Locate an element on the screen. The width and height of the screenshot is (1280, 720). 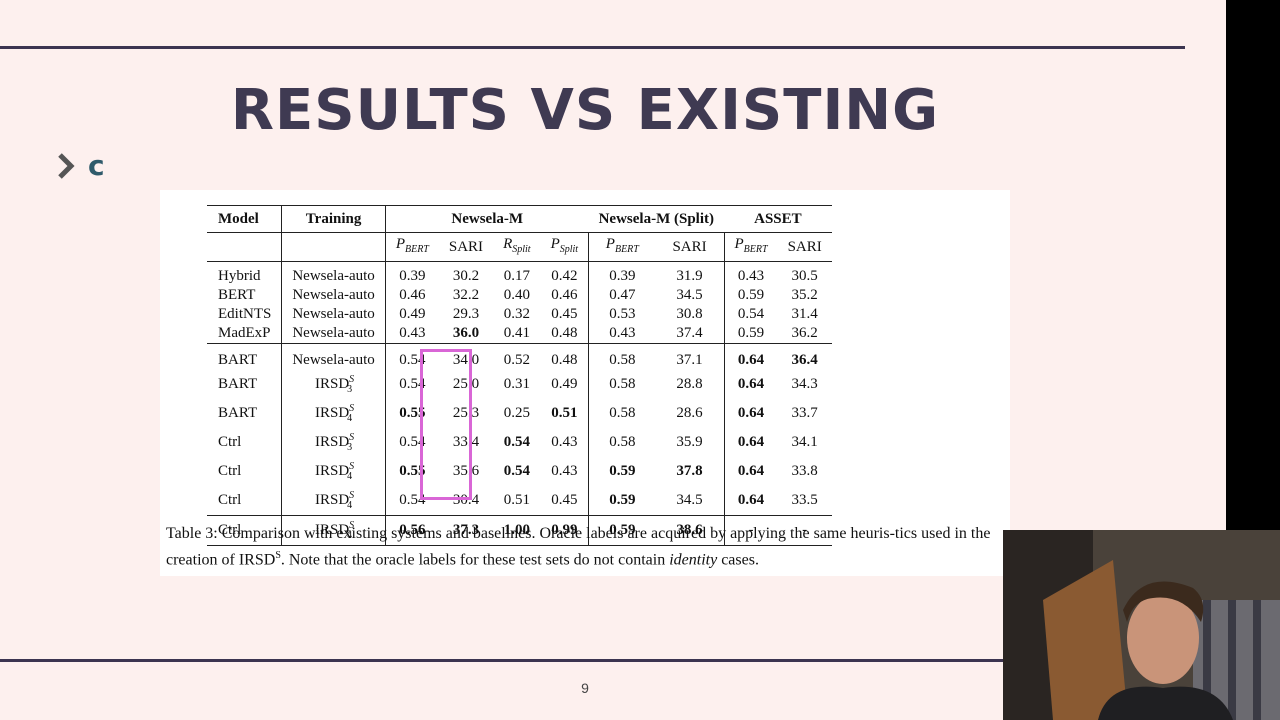
subheader-sari-2: SARI is located at coordinates (689, 247).